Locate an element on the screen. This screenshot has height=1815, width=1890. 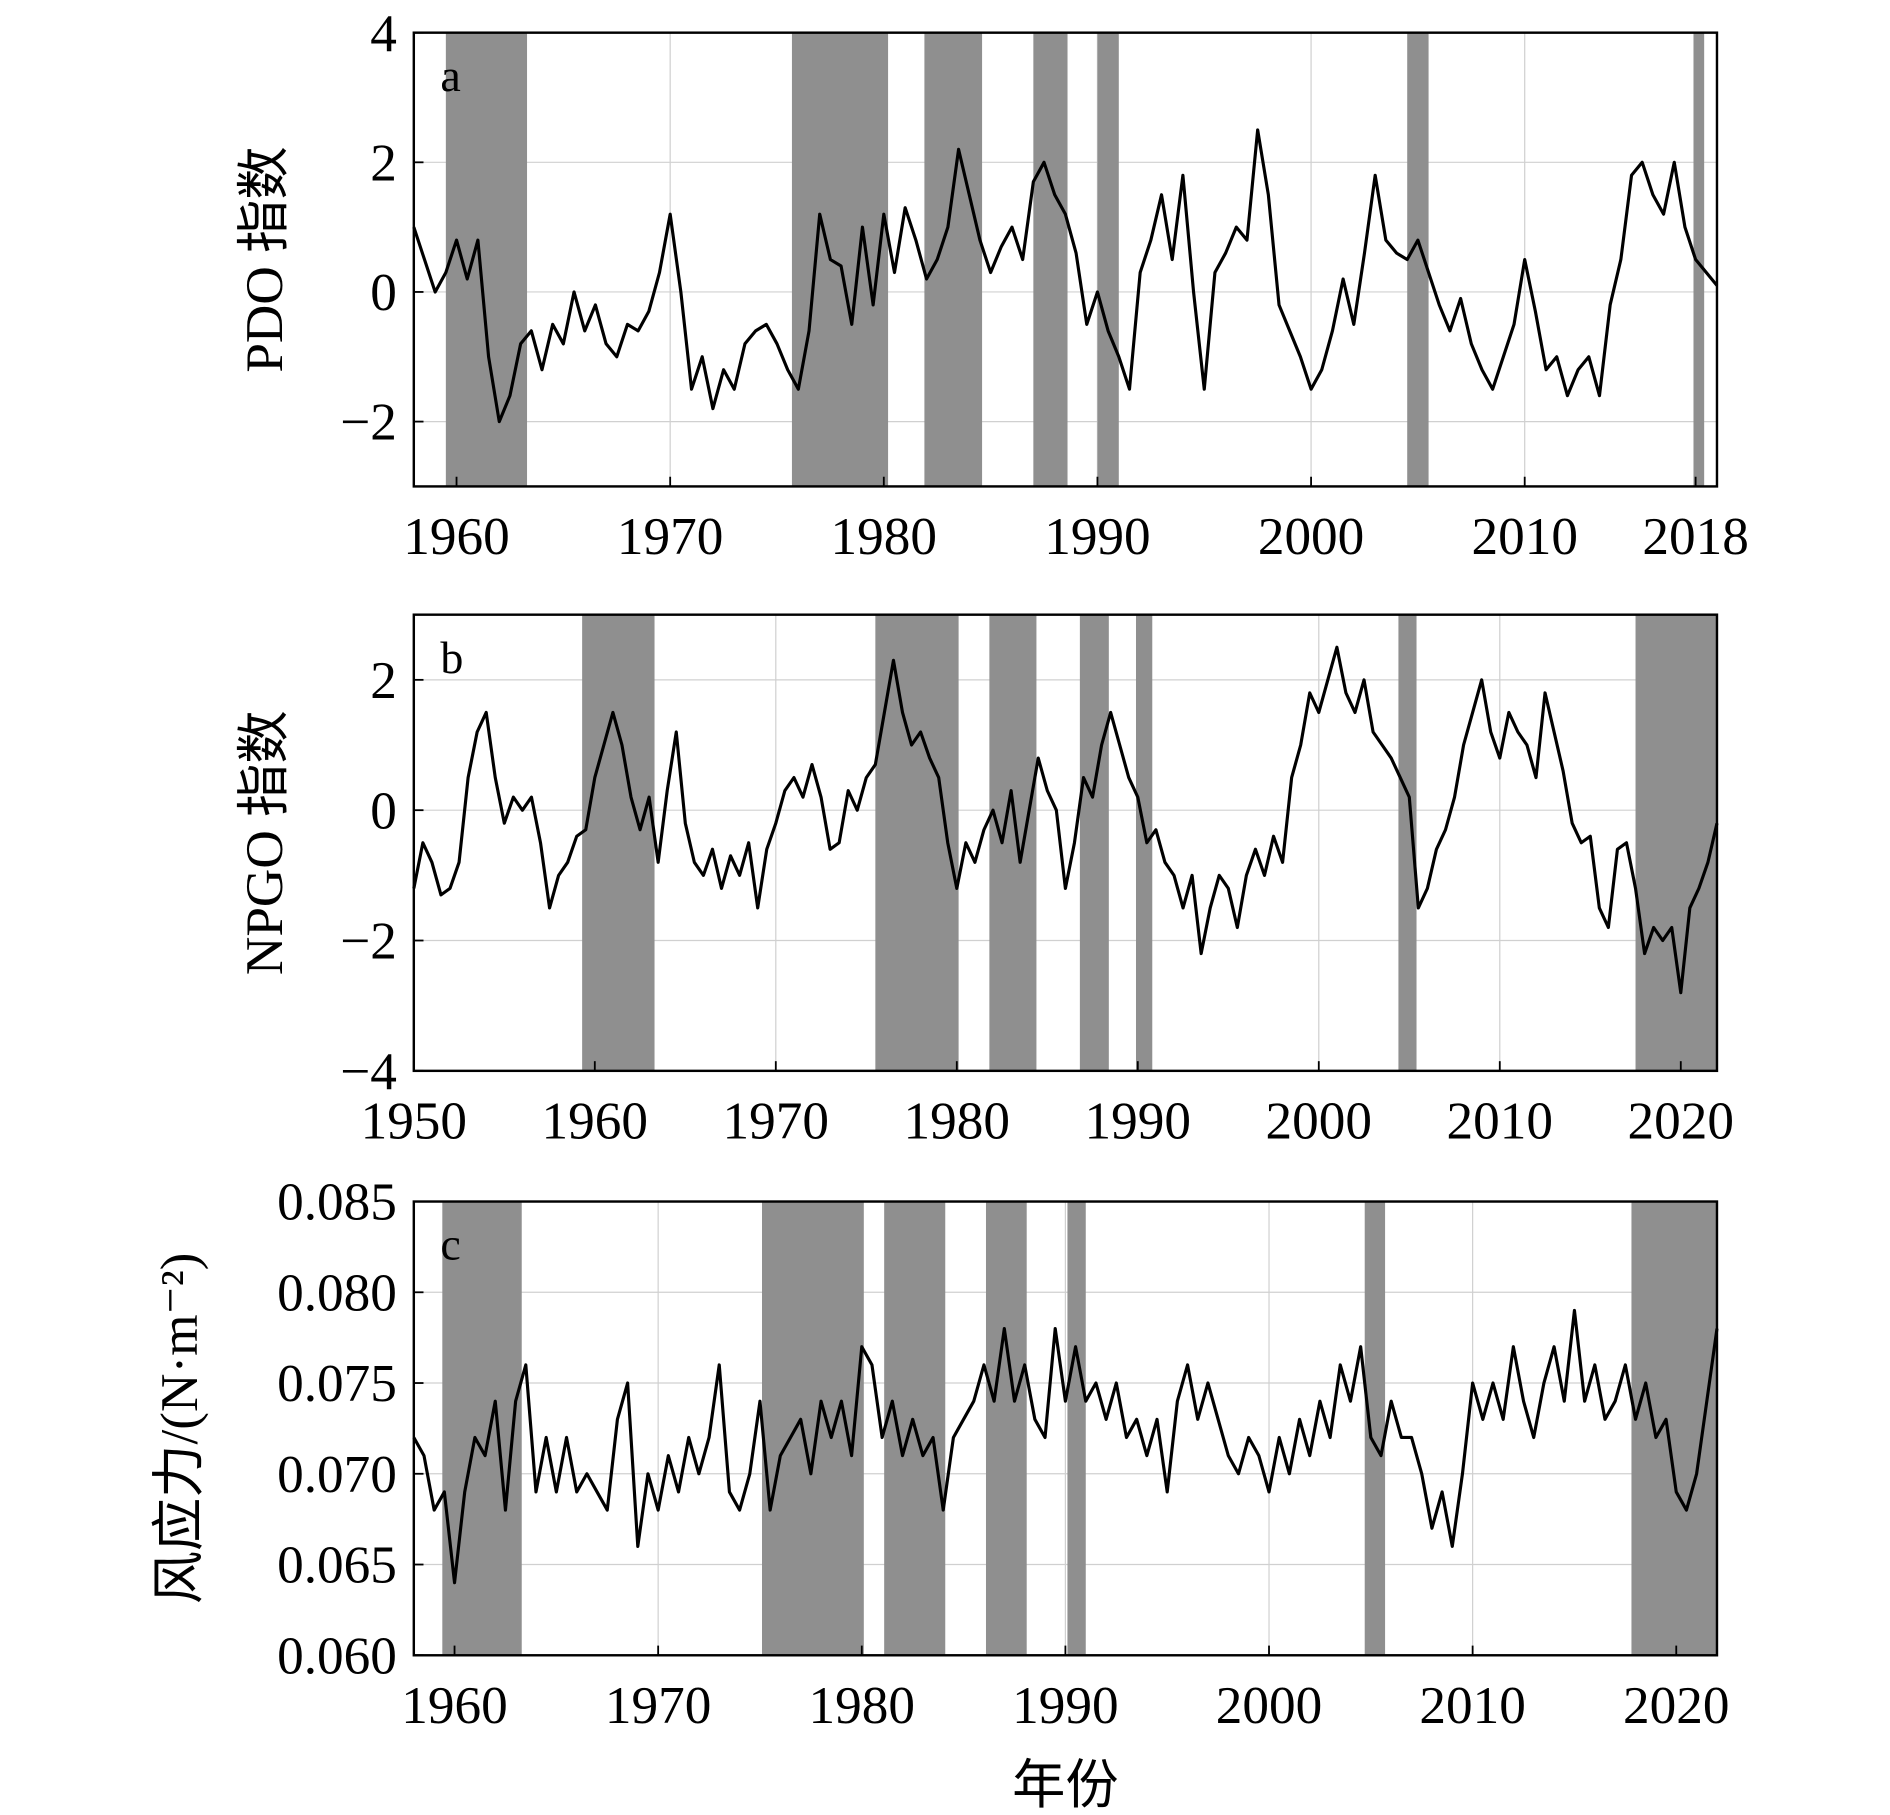
y-axis-label: NPGO 指数 is located at coordinates (264, 842).